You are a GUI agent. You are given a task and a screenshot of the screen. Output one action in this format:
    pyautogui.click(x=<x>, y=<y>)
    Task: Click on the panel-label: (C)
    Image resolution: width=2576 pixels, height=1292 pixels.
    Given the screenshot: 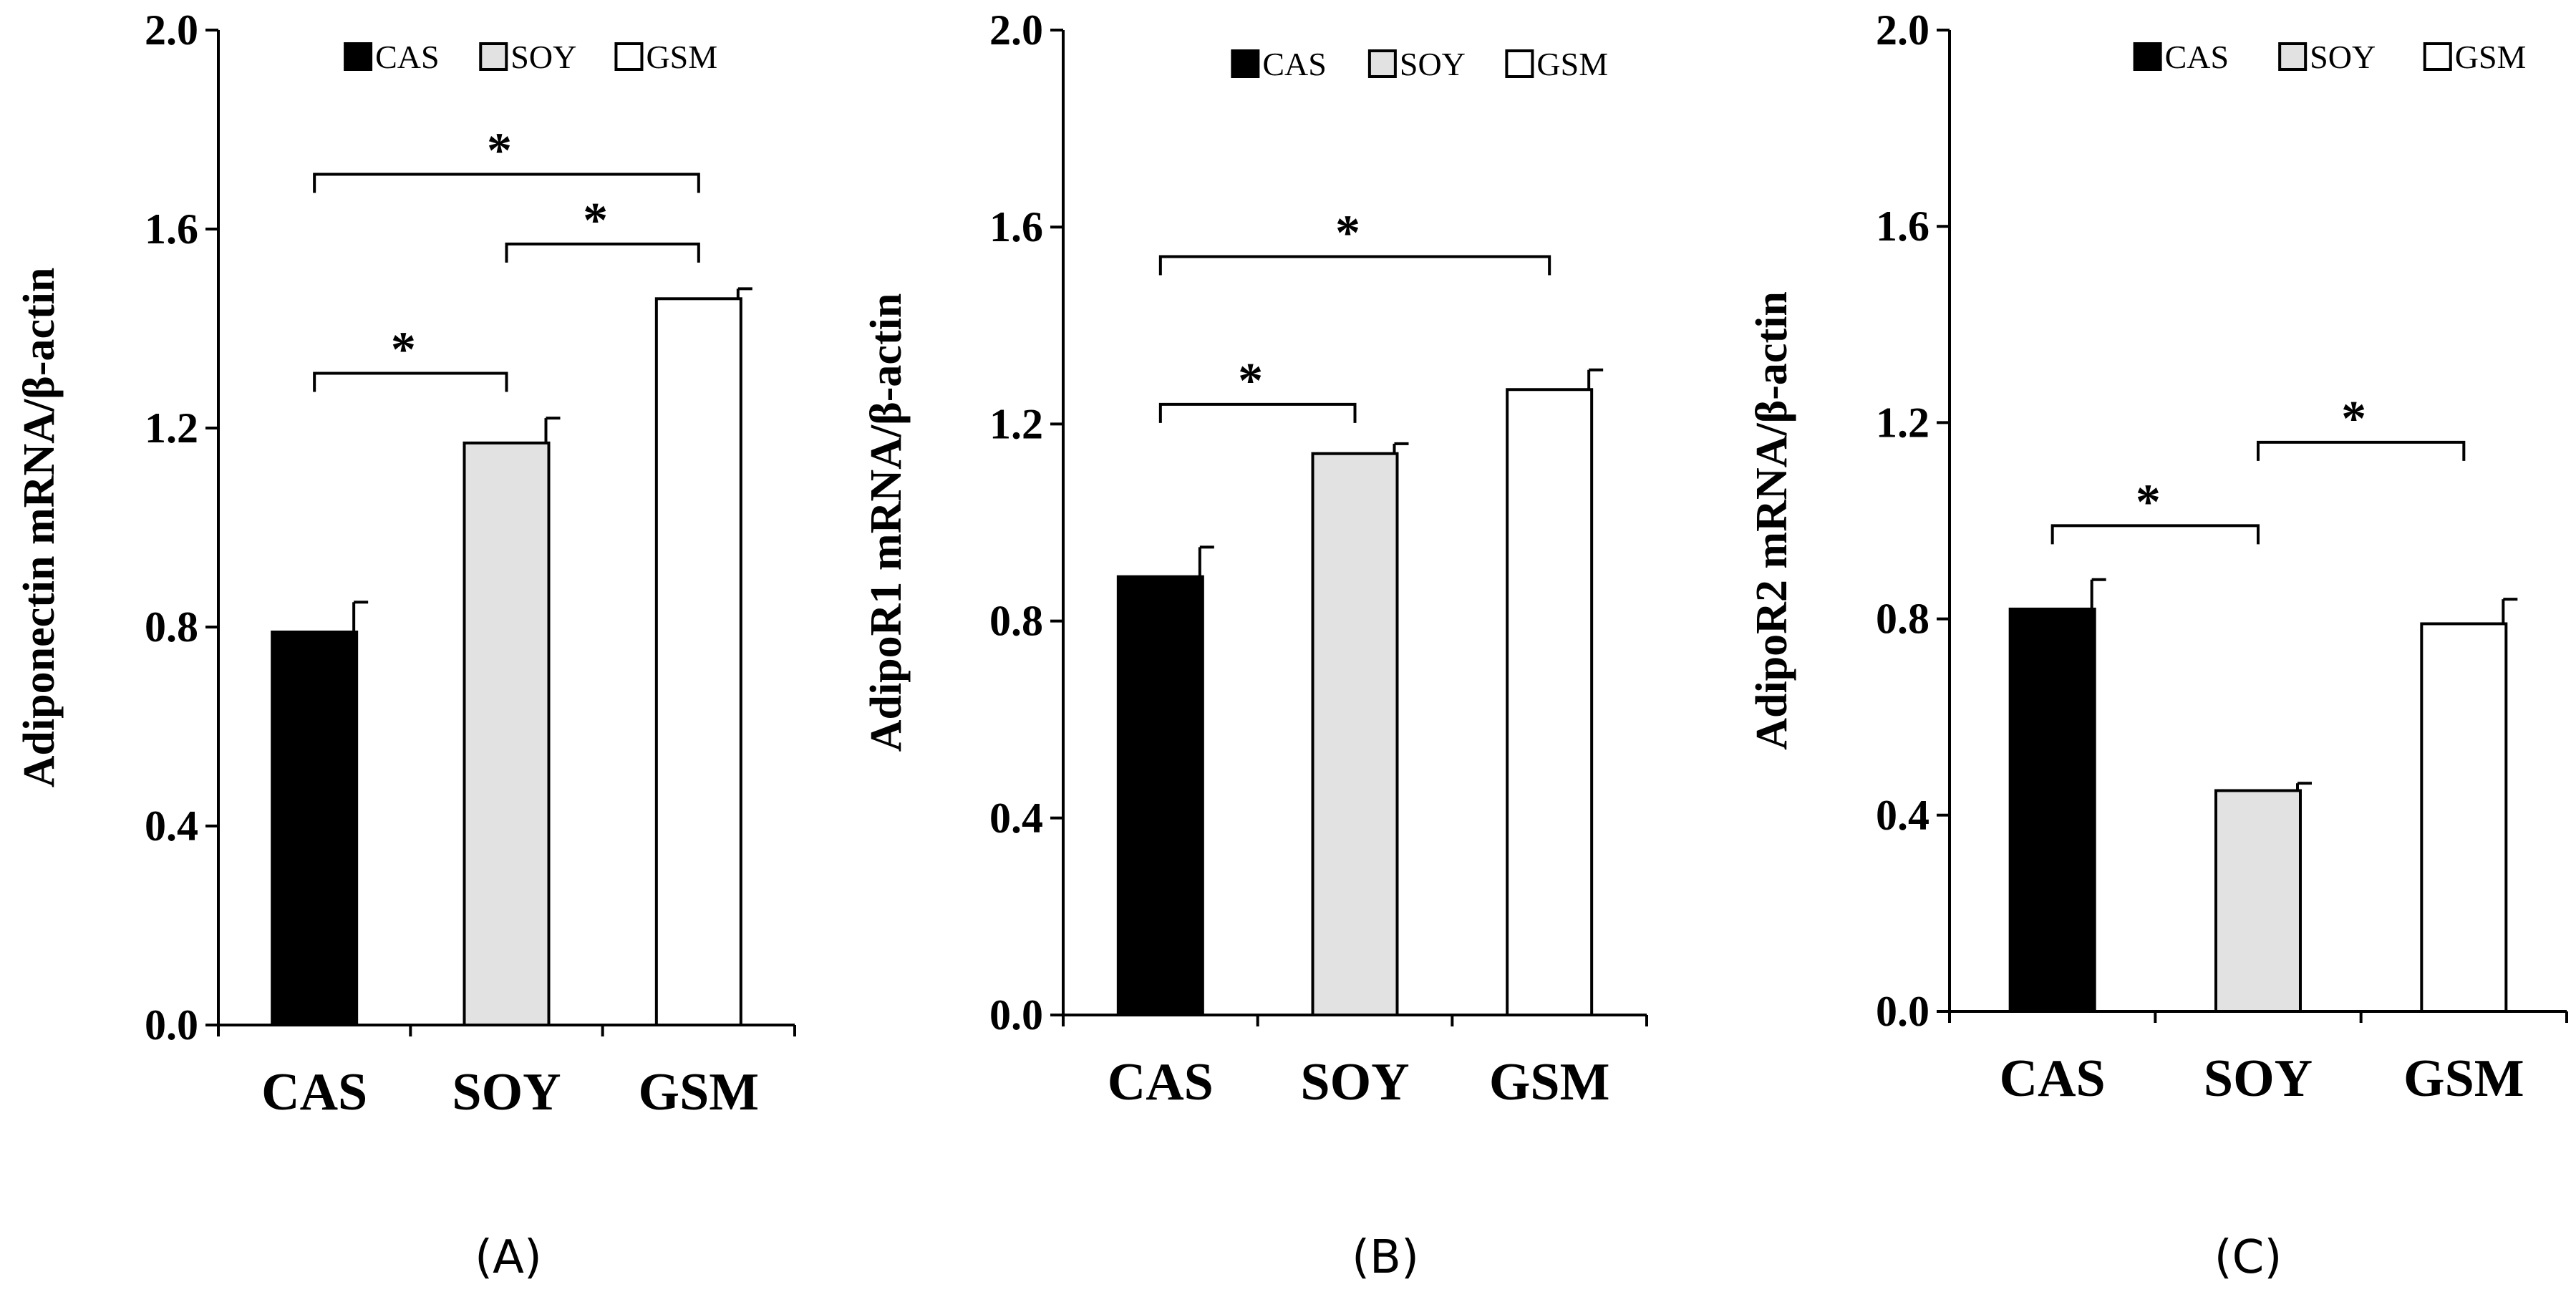 What is the action you would take?
    pyautogui.click(x=2248, y=1257)
    